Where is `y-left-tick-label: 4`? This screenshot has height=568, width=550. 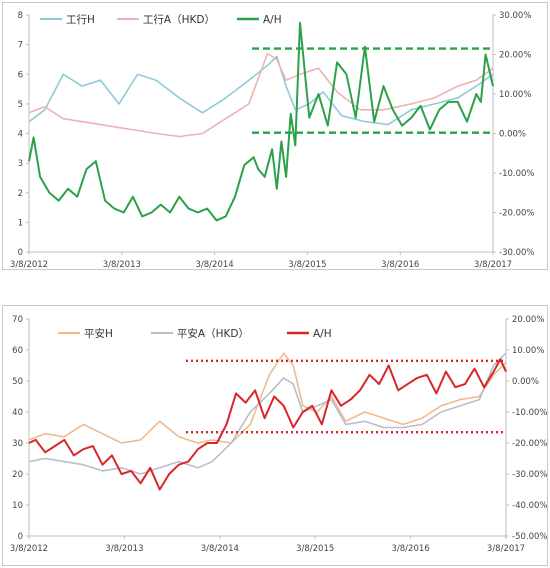 y-left-tick-label: 4 is located at coordinates (20, 135).